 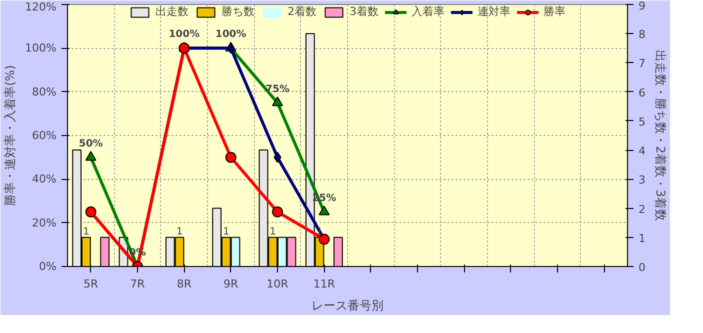 I want to click on y-tick-label: 20%, so click(x=44, y=223).